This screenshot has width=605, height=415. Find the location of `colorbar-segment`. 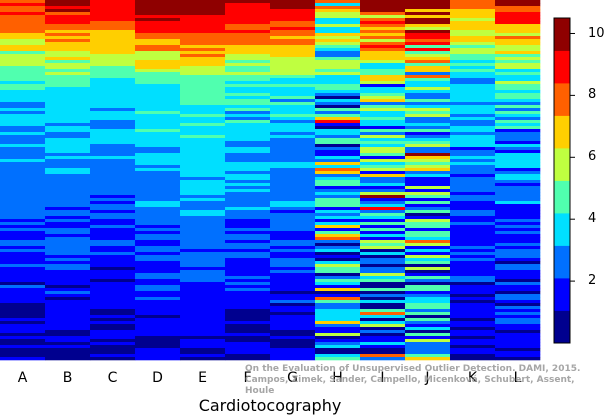

colorbar-segment is located at coordinates (562, 229).